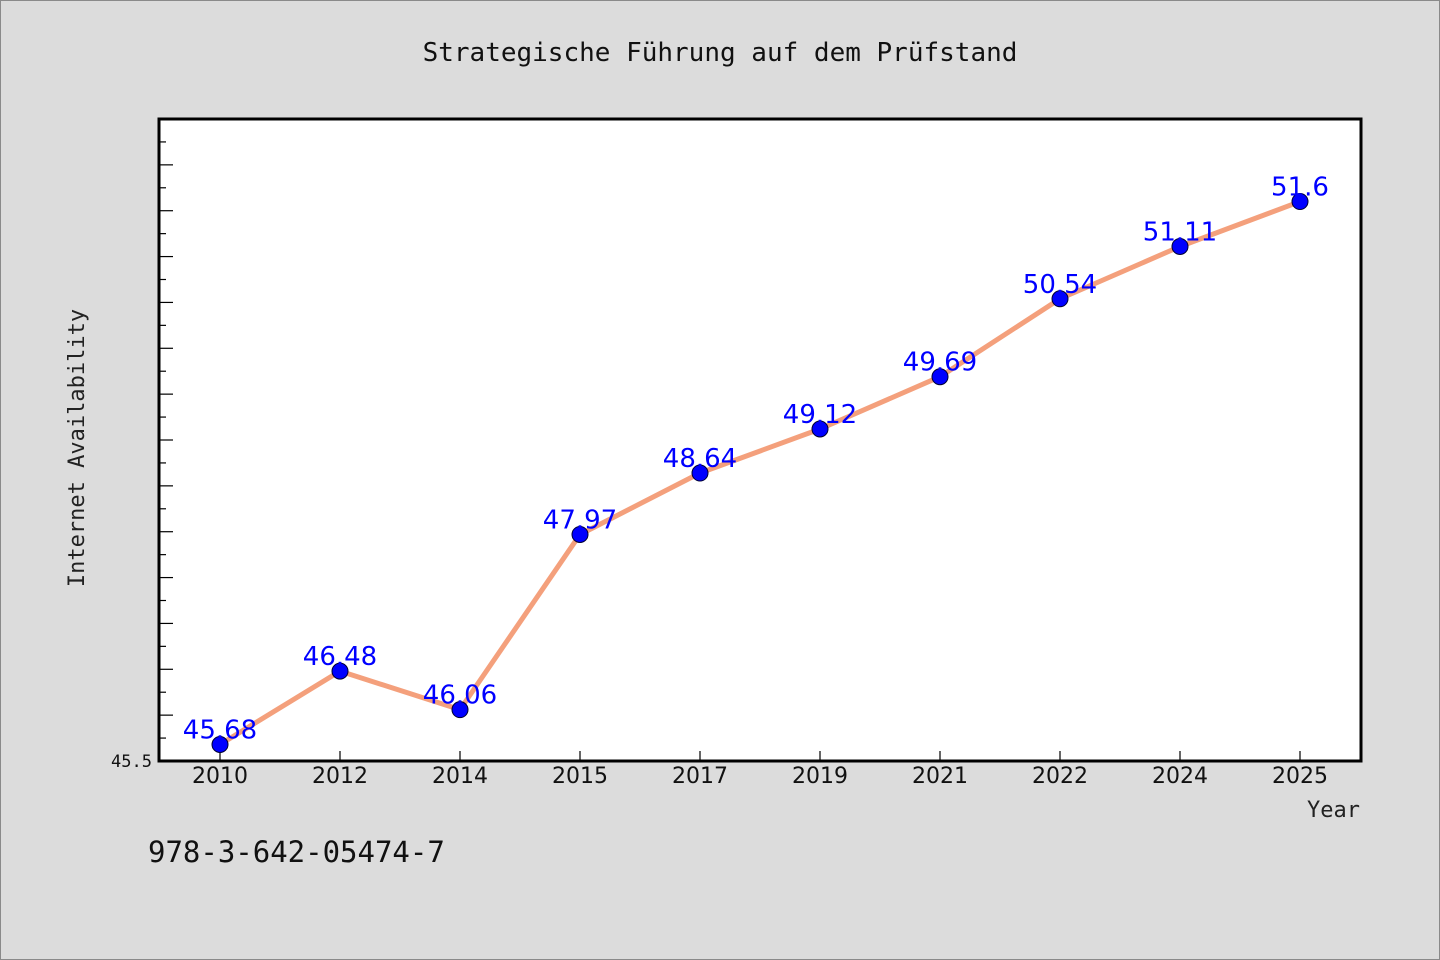 The image size is (1440, 960). I want to click on data-label: 46.48, so click(340, 657).